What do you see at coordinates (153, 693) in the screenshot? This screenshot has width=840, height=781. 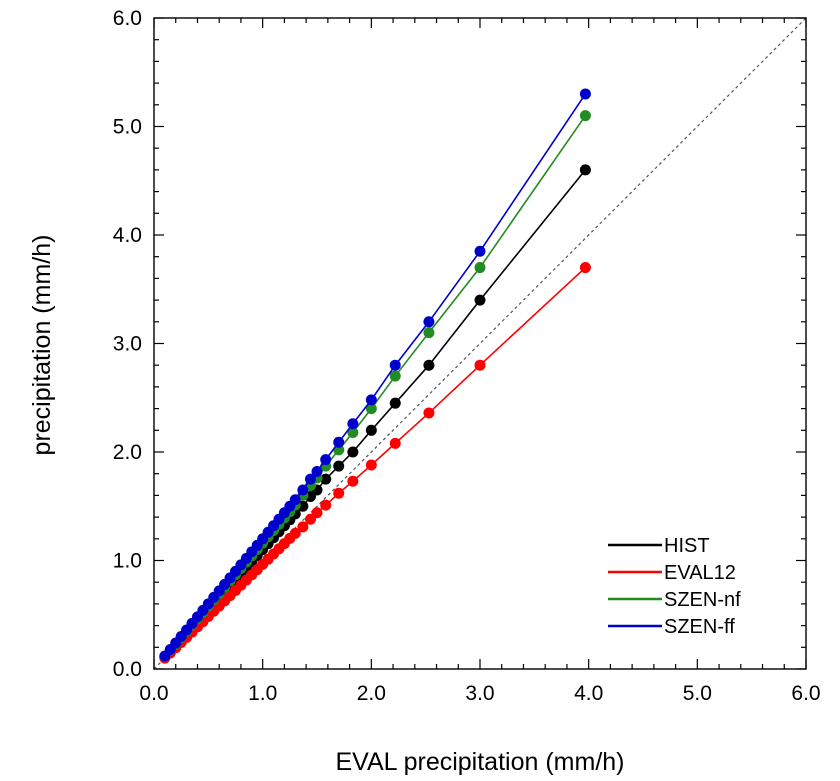 I see `x-tick-label: 0.0` at bounding box center [153, 693].